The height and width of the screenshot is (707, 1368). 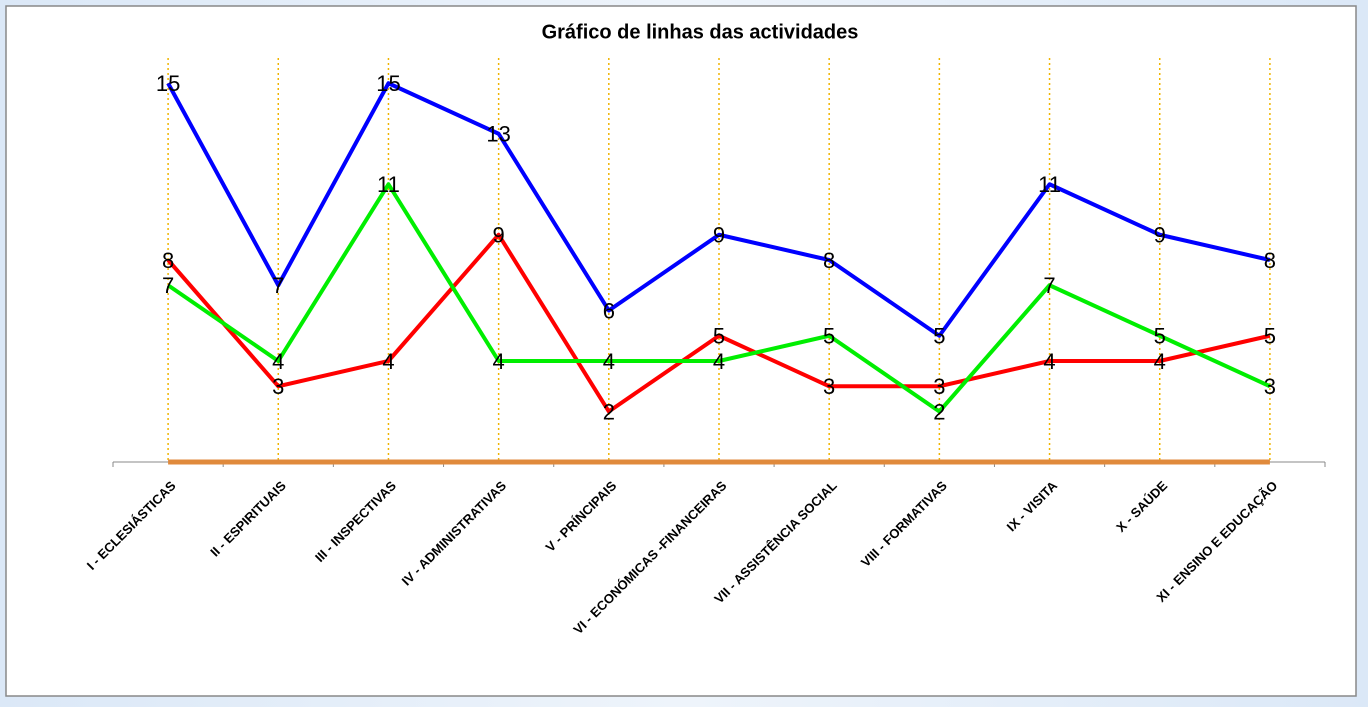 I want to click on data-label: 13, so click(x=498, y=134).